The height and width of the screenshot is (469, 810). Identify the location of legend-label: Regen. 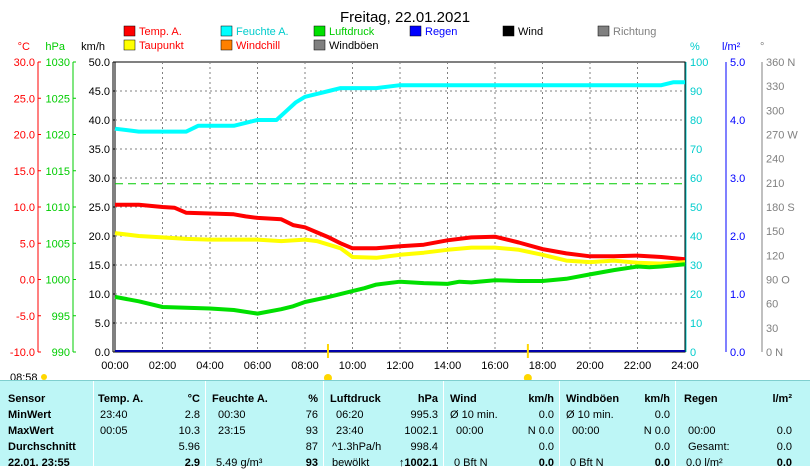
(441, 32).